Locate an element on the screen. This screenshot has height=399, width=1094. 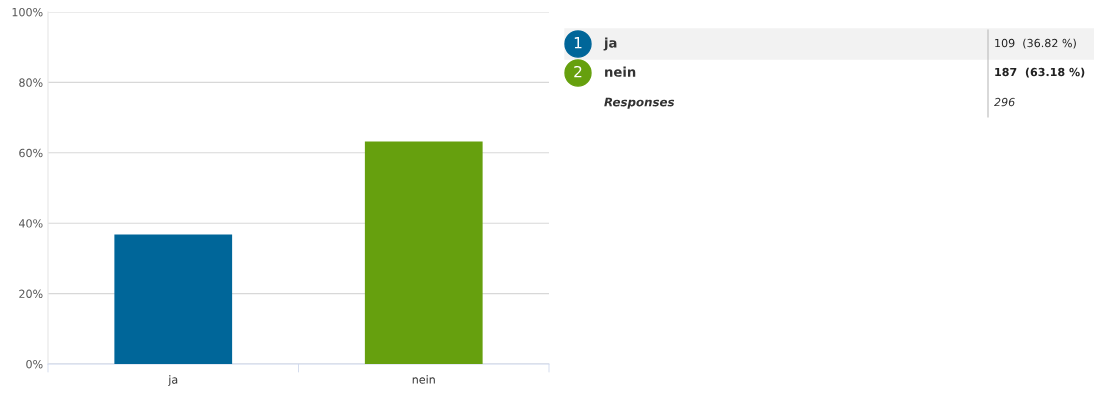
y-tick-label: 80% is located at coordinates (31, 82).